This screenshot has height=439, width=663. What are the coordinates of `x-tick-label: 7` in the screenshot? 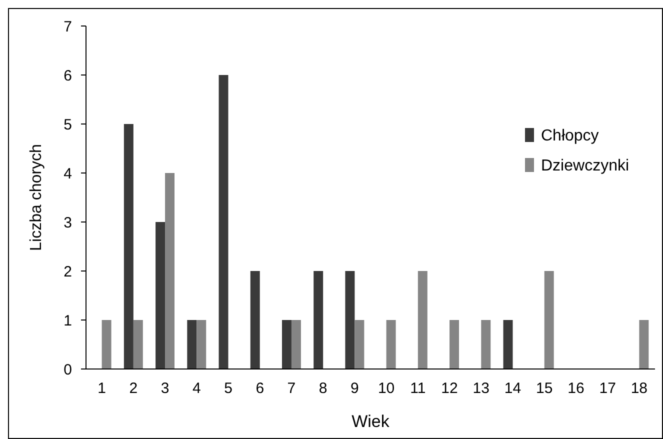 It's located at (291, 388).